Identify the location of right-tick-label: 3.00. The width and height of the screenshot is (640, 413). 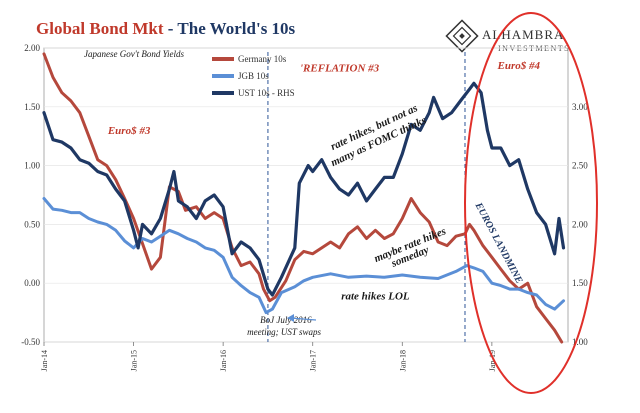
(580, 107).